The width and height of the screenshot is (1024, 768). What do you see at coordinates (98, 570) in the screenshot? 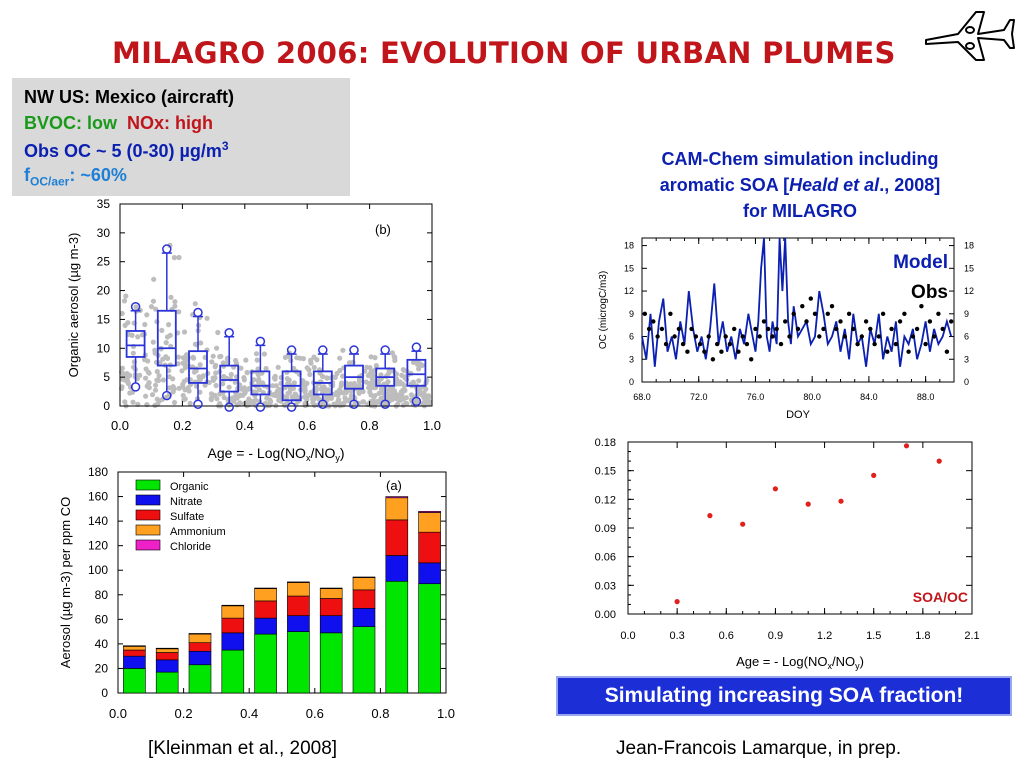
I see `y-tick-label: 100` at bounding box center [98, 570].